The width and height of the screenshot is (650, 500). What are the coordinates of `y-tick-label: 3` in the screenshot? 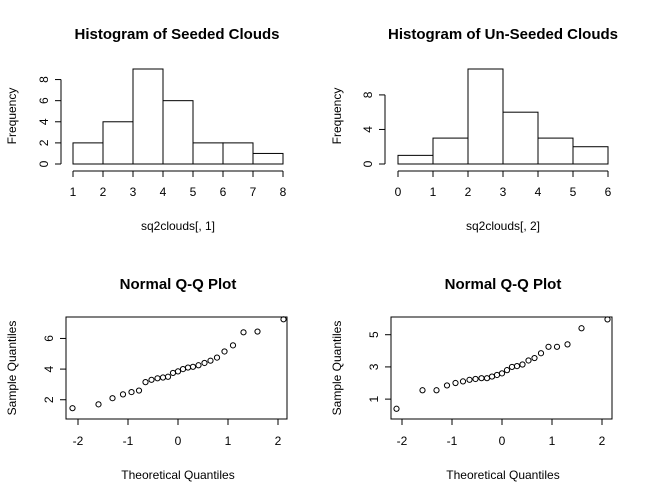 It's located at (374, 366).